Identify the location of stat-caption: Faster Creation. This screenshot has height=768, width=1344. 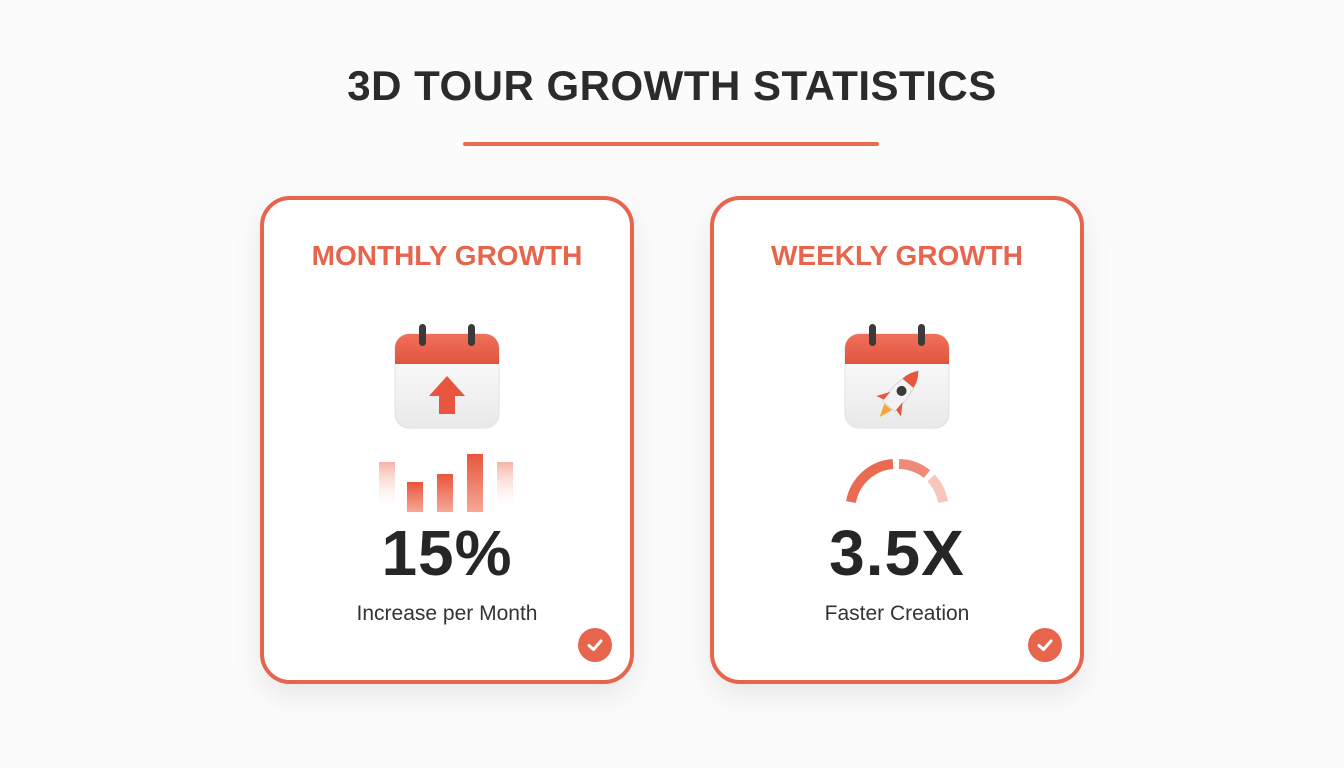
(897, 613).